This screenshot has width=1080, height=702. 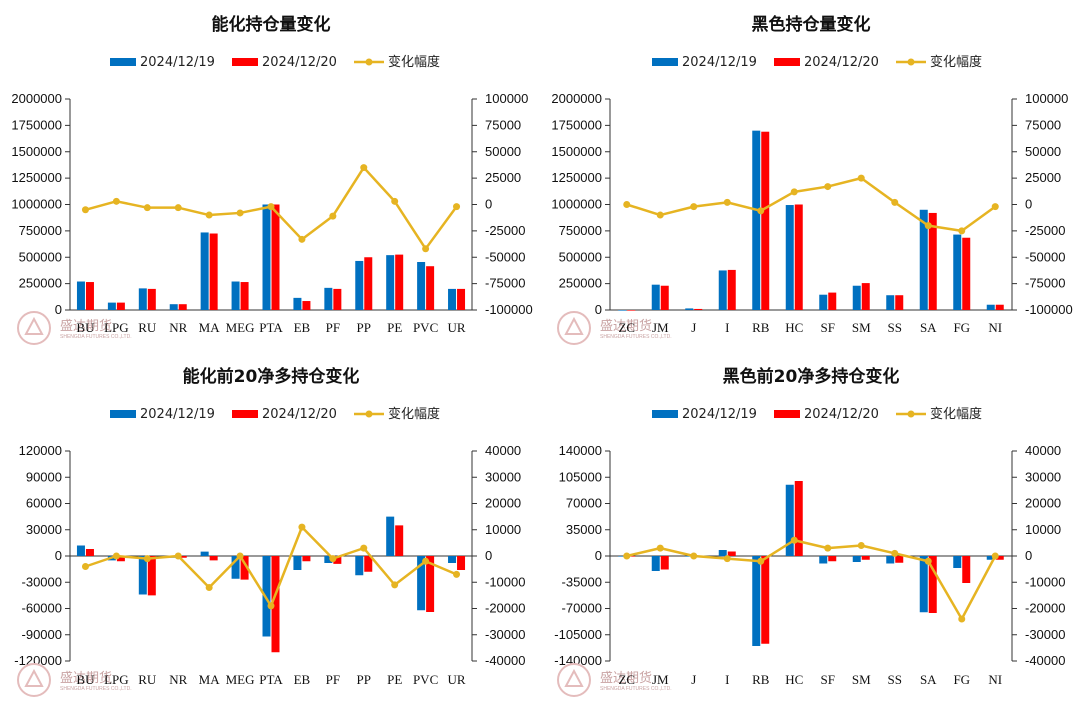 I want to click on y-right-tick-label: 25000, so click(x=503, y=177).